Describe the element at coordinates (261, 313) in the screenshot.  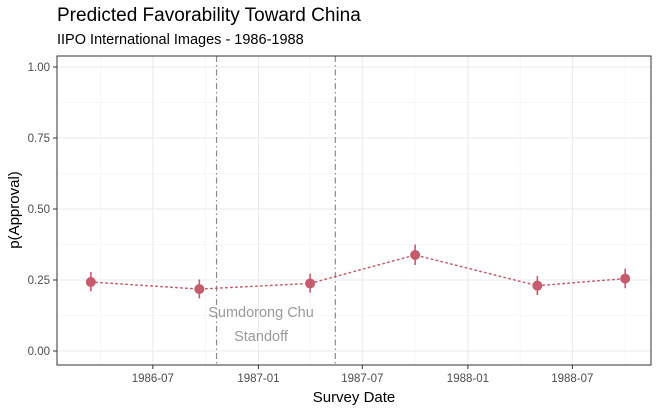
I see `annotation-line-1: Sumdorong Chu` at that location.